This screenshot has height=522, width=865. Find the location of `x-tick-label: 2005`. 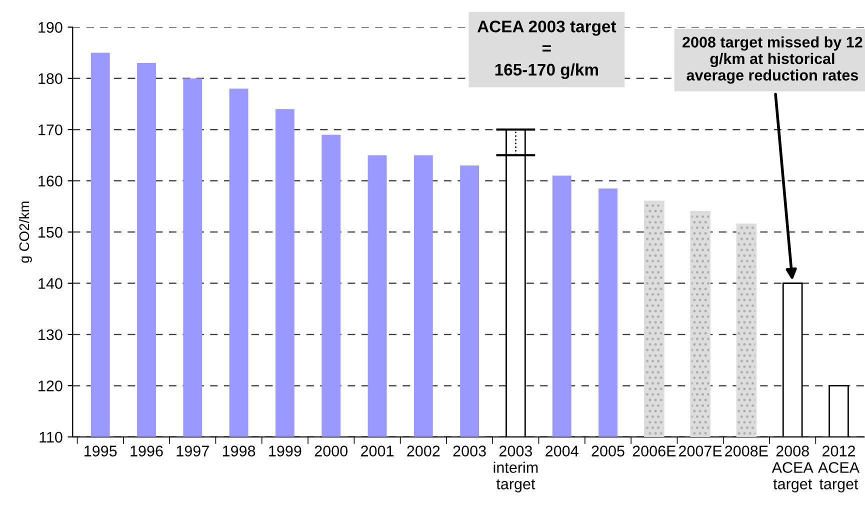

x-tick-label: 2005 is located at coordinates (608, 451).